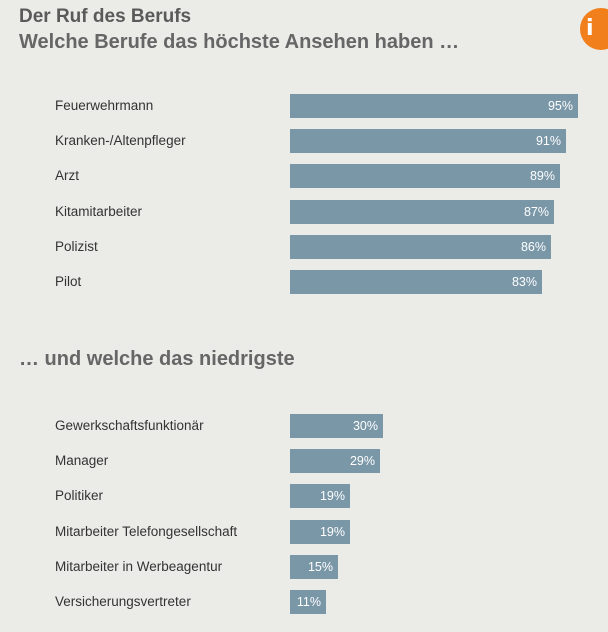 This screenshot has width=608, height=632. I want to click on bar-value-label: 11%, so click(308, 602).